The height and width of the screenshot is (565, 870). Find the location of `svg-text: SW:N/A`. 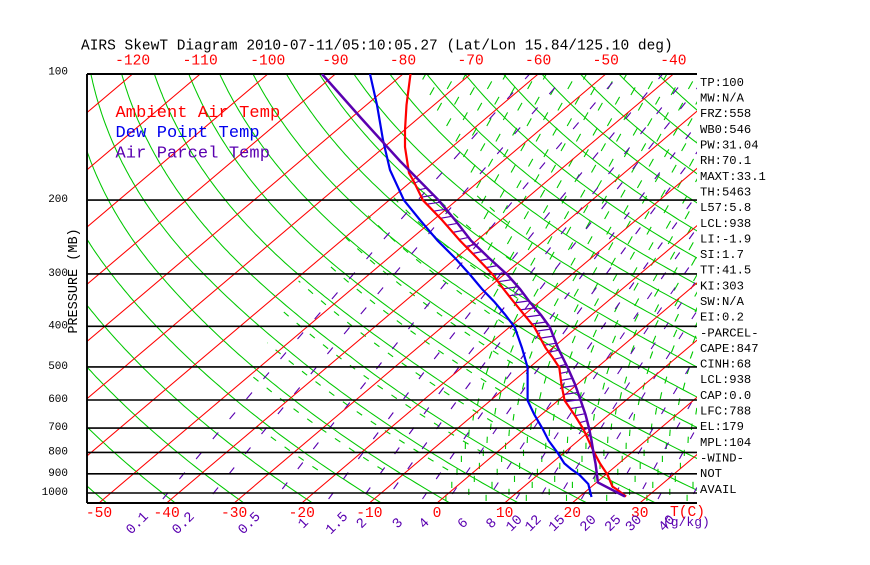

svg-text: SW:N/A is located at coordinates (722, 302).